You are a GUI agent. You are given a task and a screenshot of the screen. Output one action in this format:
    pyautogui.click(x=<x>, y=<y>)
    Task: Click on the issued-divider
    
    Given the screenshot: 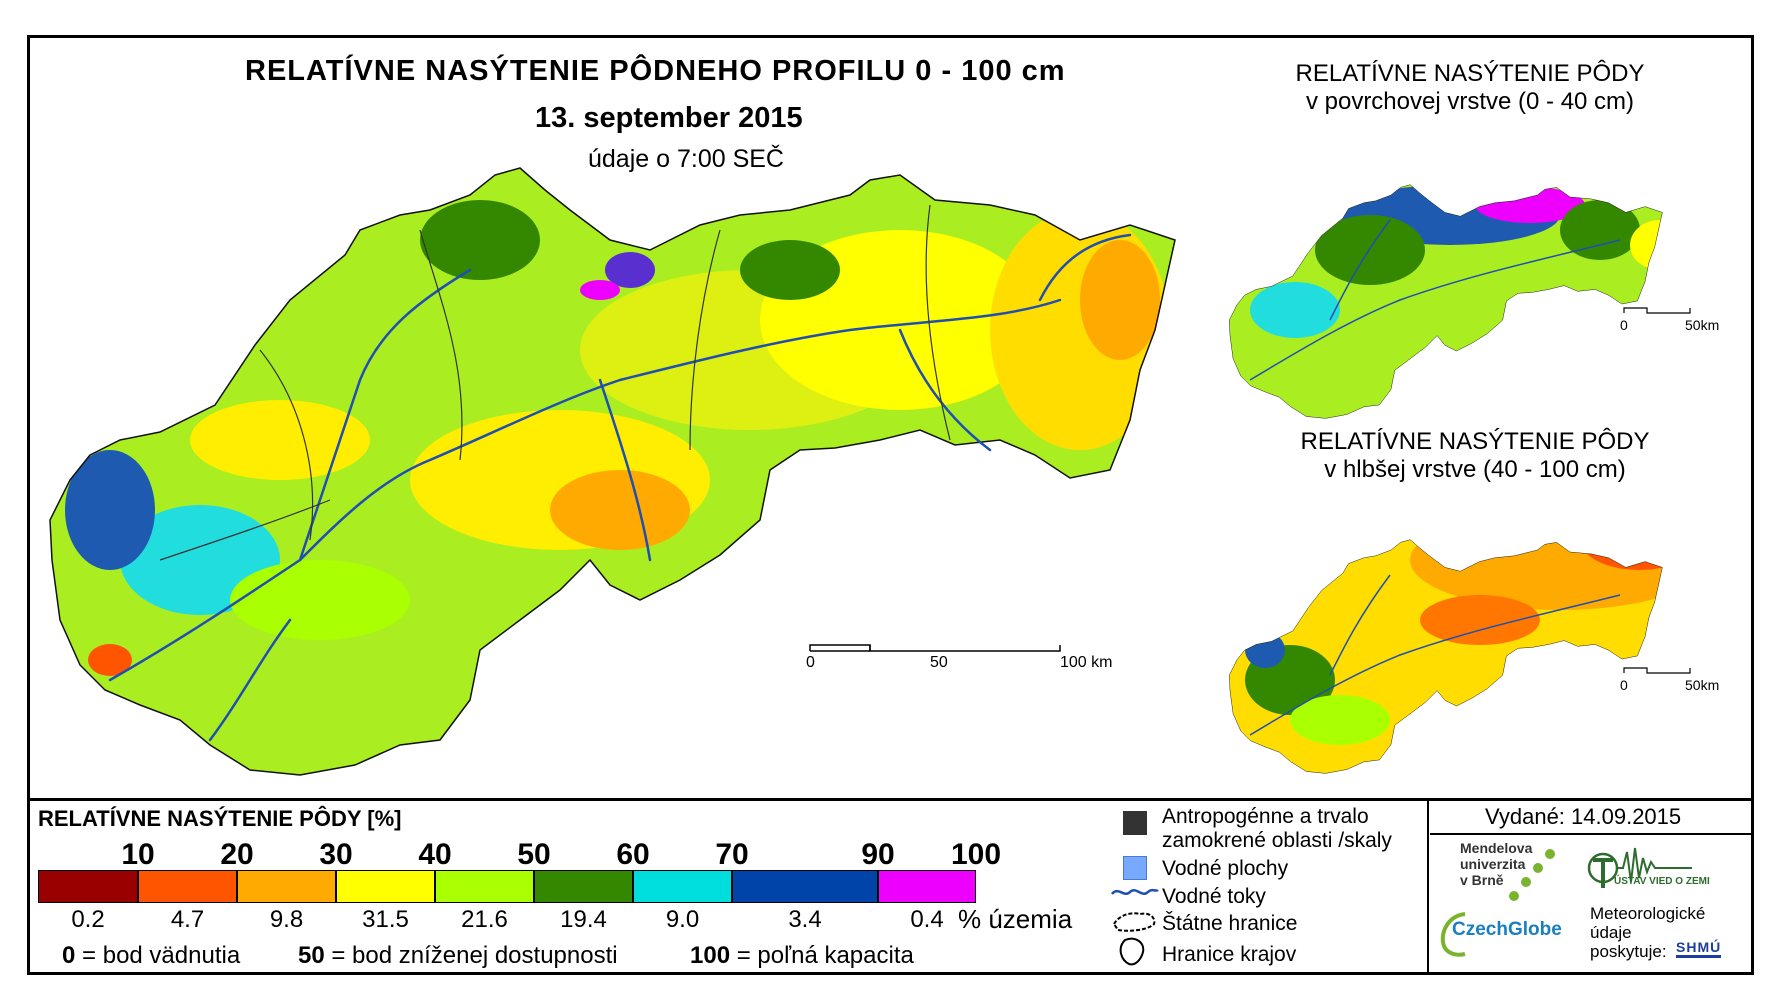 What is the action you would take?
    pyautogui.click(x=1592, y=834)
    